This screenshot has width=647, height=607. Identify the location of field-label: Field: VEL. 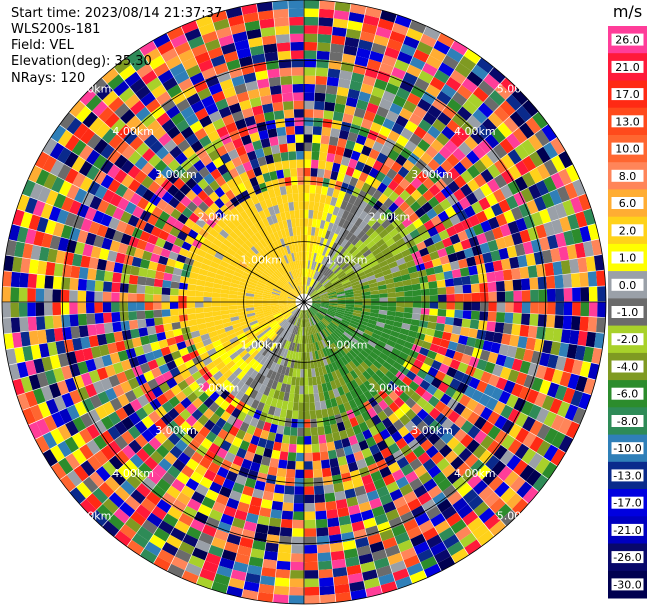
(42, 45).